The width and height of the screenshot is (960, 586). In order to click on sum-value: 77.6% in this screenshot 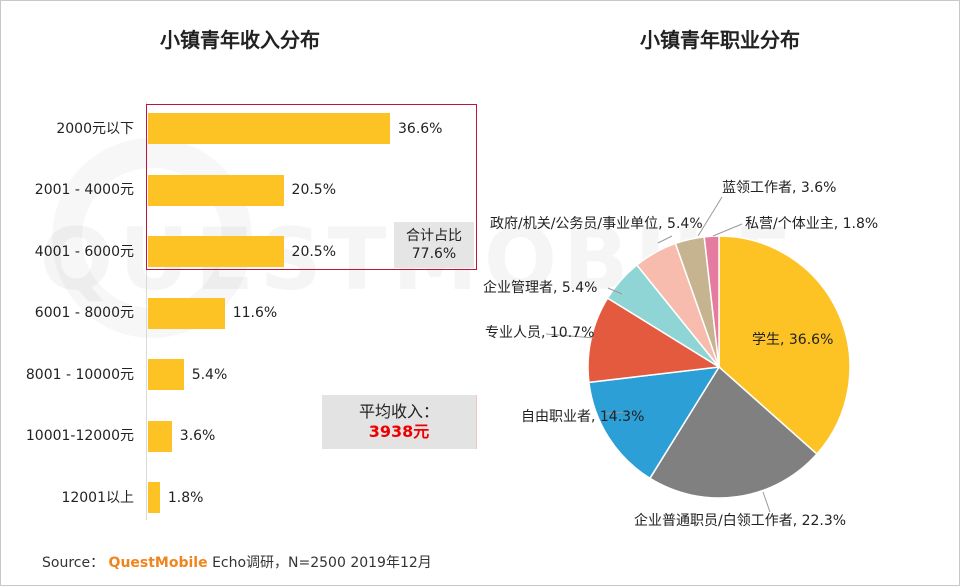, I will do `click(434, 254)`.